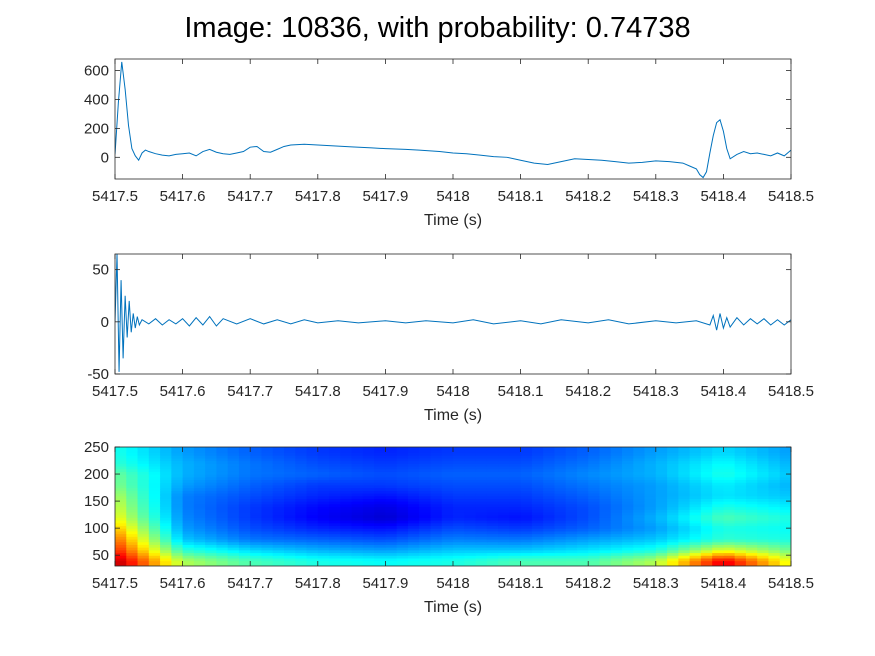  What do you see at coordinates (250, 583) in the screenshot?
I see `x-tick-label: 5417.7` at bounding box center [250, 583].